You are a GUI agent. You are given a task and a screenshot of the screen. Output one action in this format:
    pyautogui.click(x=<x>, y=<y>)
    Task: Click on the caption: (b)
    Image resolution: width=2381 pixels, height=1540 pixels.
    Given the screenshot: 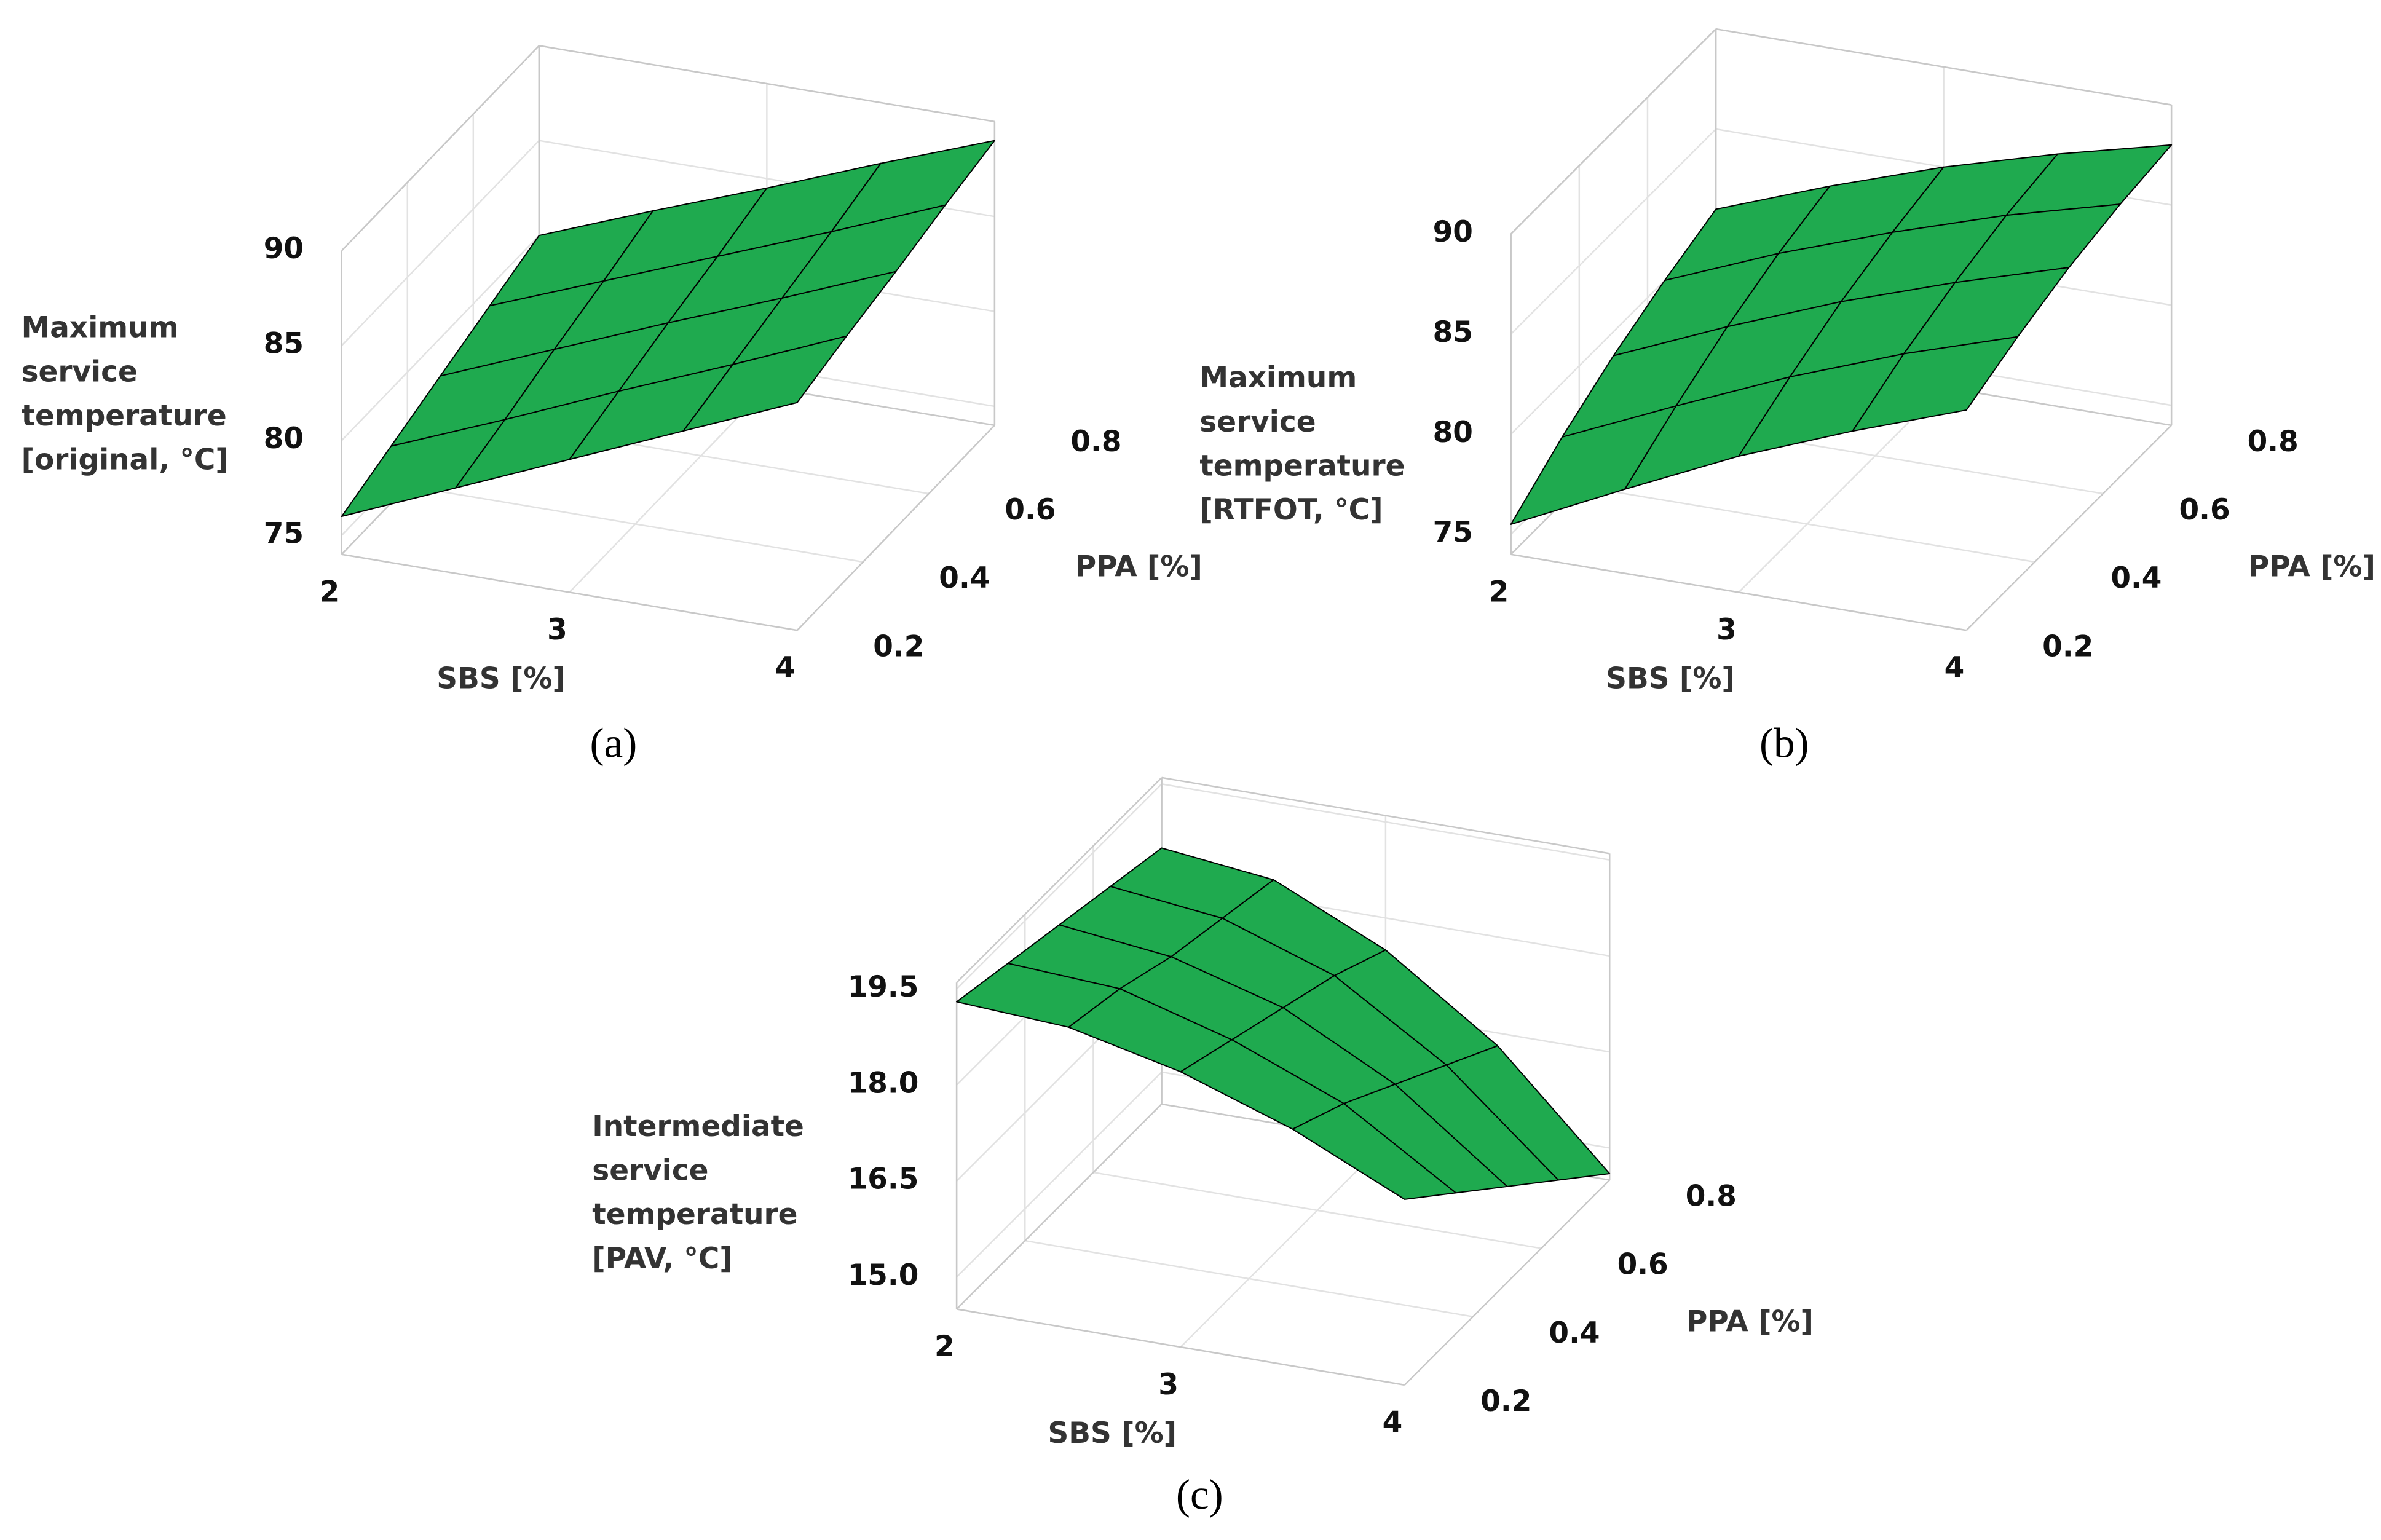 What is the action you would take?
    pyautogui.click(x=1784, y=742)
    